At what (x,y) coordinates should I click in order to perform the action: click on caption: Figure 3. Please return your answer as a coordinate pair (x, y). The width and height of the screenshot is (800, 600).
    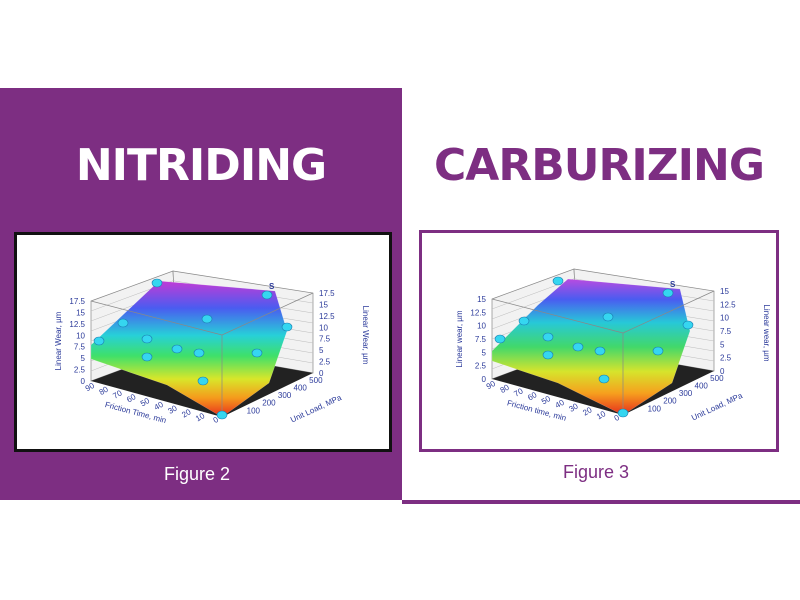
    Looking at the image, I should click on (596, 472).